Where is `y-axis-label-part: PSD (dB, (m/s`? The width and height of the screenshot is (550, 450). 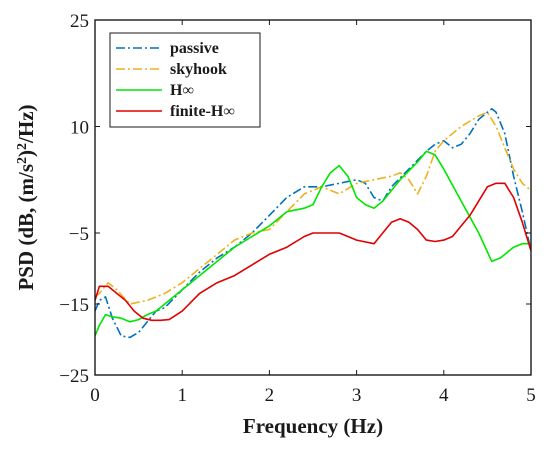 y-axis-label-part: PSD (dB, (m/s is located at coordinates (26, 227).